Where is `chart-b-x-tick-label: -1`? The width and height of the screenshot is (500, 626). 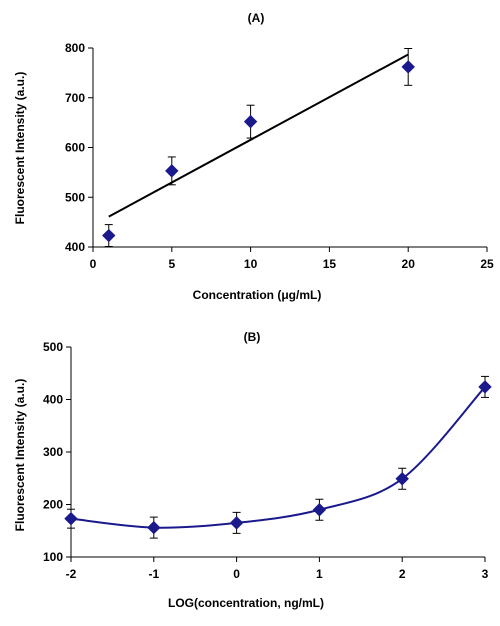
chart-b-x-tick-label: -1 is located at coordinates (153, 574).